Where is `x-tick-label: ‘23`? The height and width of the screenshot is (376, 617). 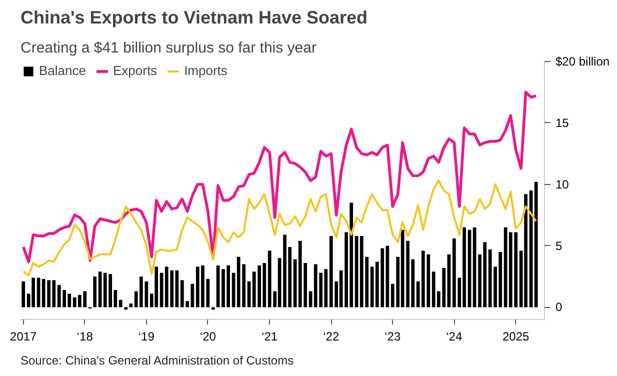
x-tick-label: ‘23 is located at coordinates (392, 337).